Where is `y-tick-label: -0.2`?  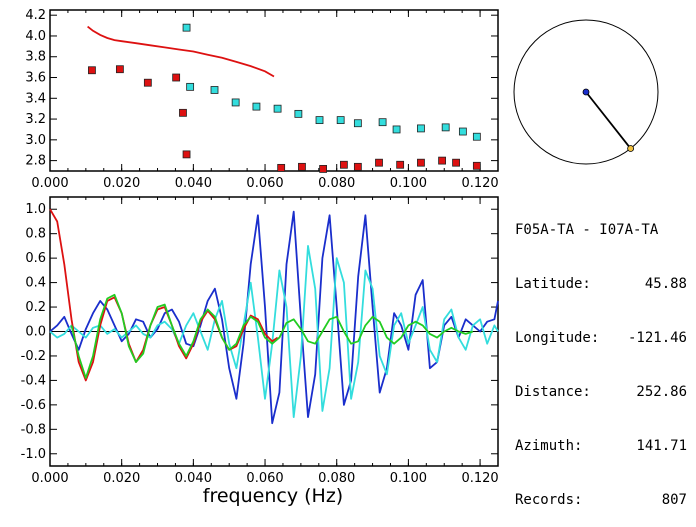 y-tick-label: -0.2 is located at coordinates (33, 356).